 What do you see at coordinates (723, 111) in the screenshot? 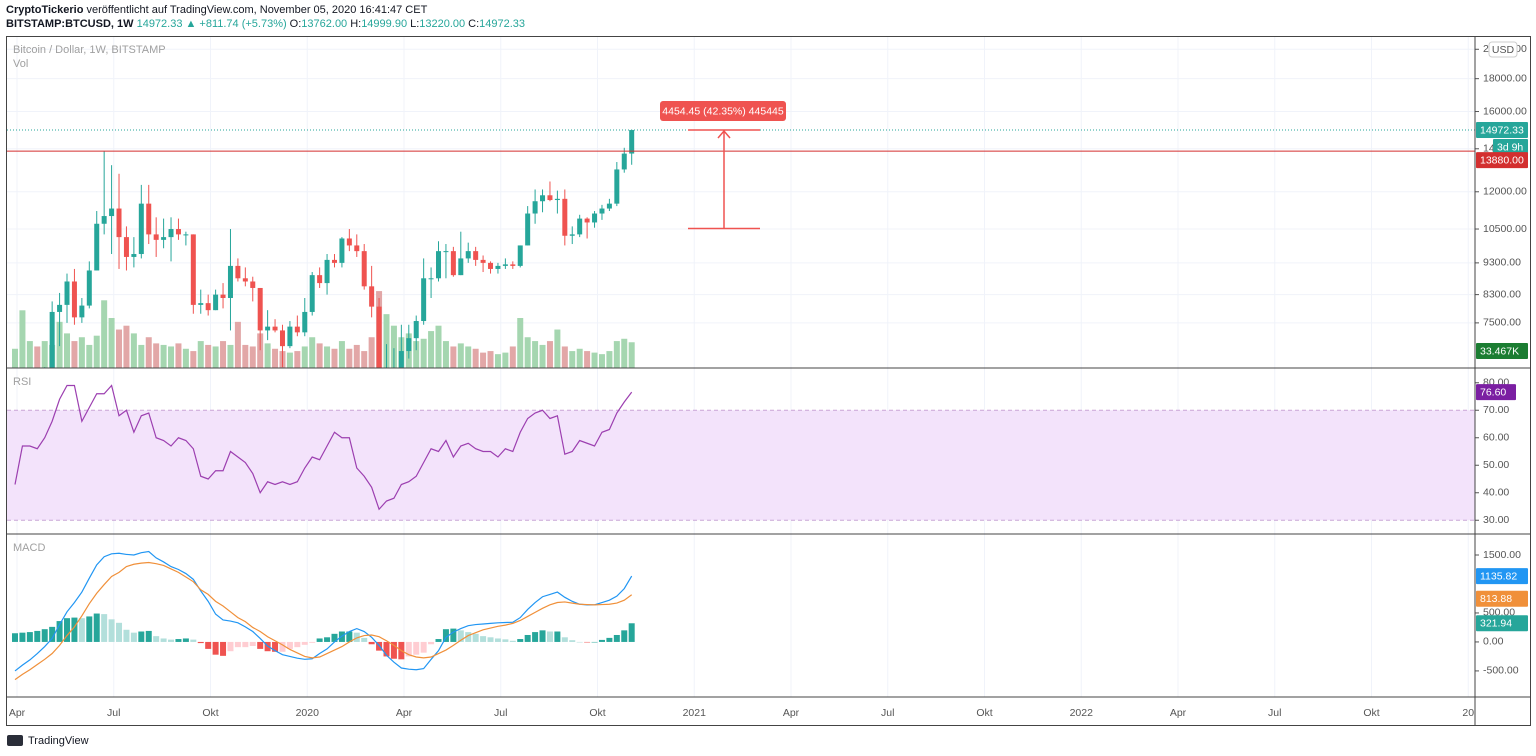
I see `measure-label: 4454.45 (42.35%) 445445` at bounding box center [723, 111].